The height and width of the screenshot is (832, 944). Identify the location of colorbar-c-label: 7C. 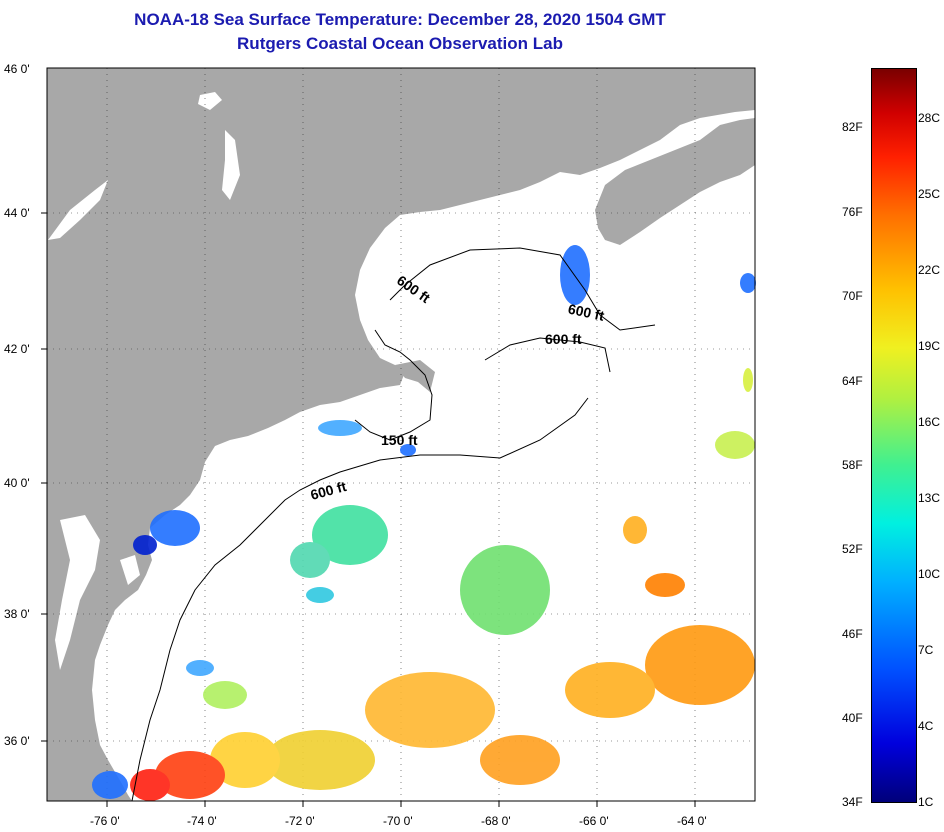
(926, 650).